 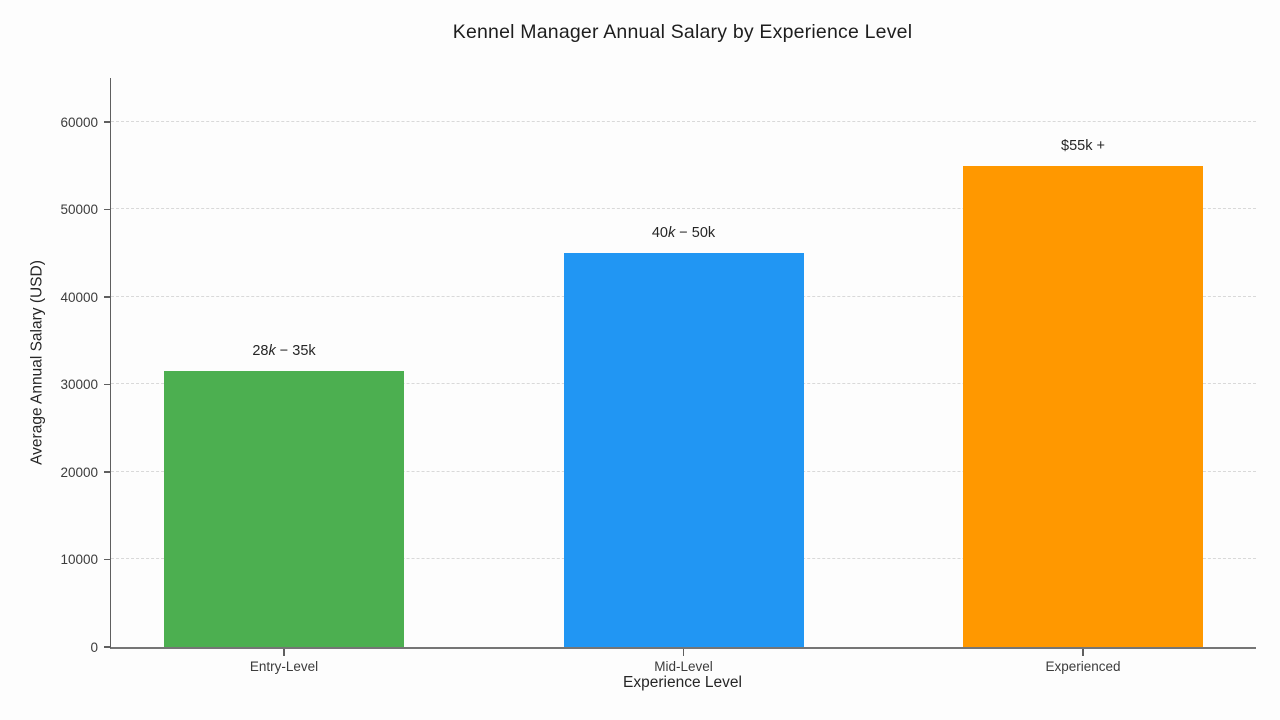 What do you see at coordinates (79, 122) in the screenshot?
I see `y-tick-label: 60000` at bounding box center [79, 122].